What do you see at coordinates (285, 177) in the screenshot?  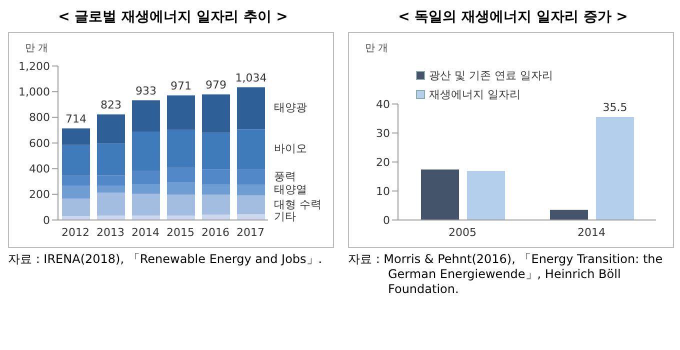 I see `series-label: 풍력` at bounding box center [285, 177].